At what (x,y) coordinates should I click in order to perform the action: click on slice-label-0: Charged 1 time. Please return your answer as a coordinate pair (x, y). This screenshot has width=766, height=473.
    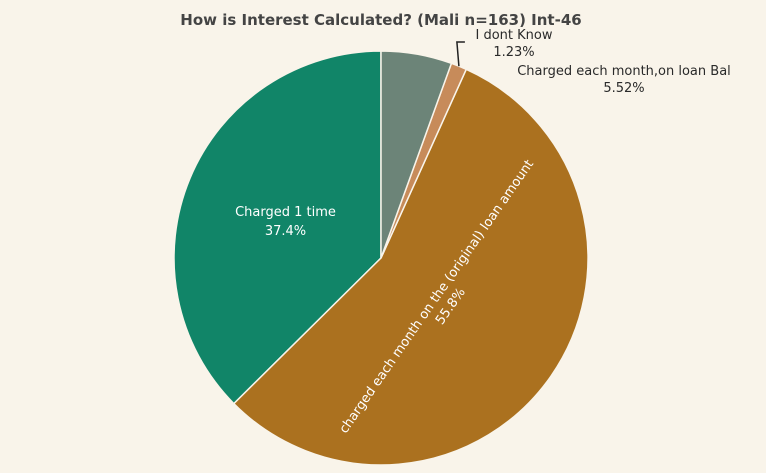
    Looking at the image, I should click on (285, 212).